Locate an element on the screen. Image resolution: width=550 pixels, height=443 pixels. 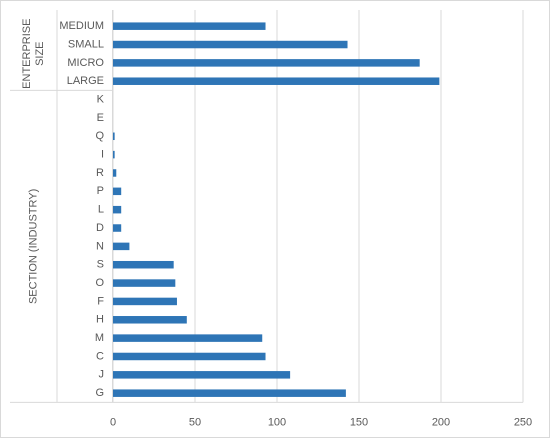
category-label: G is located at coordinates (99, 393).